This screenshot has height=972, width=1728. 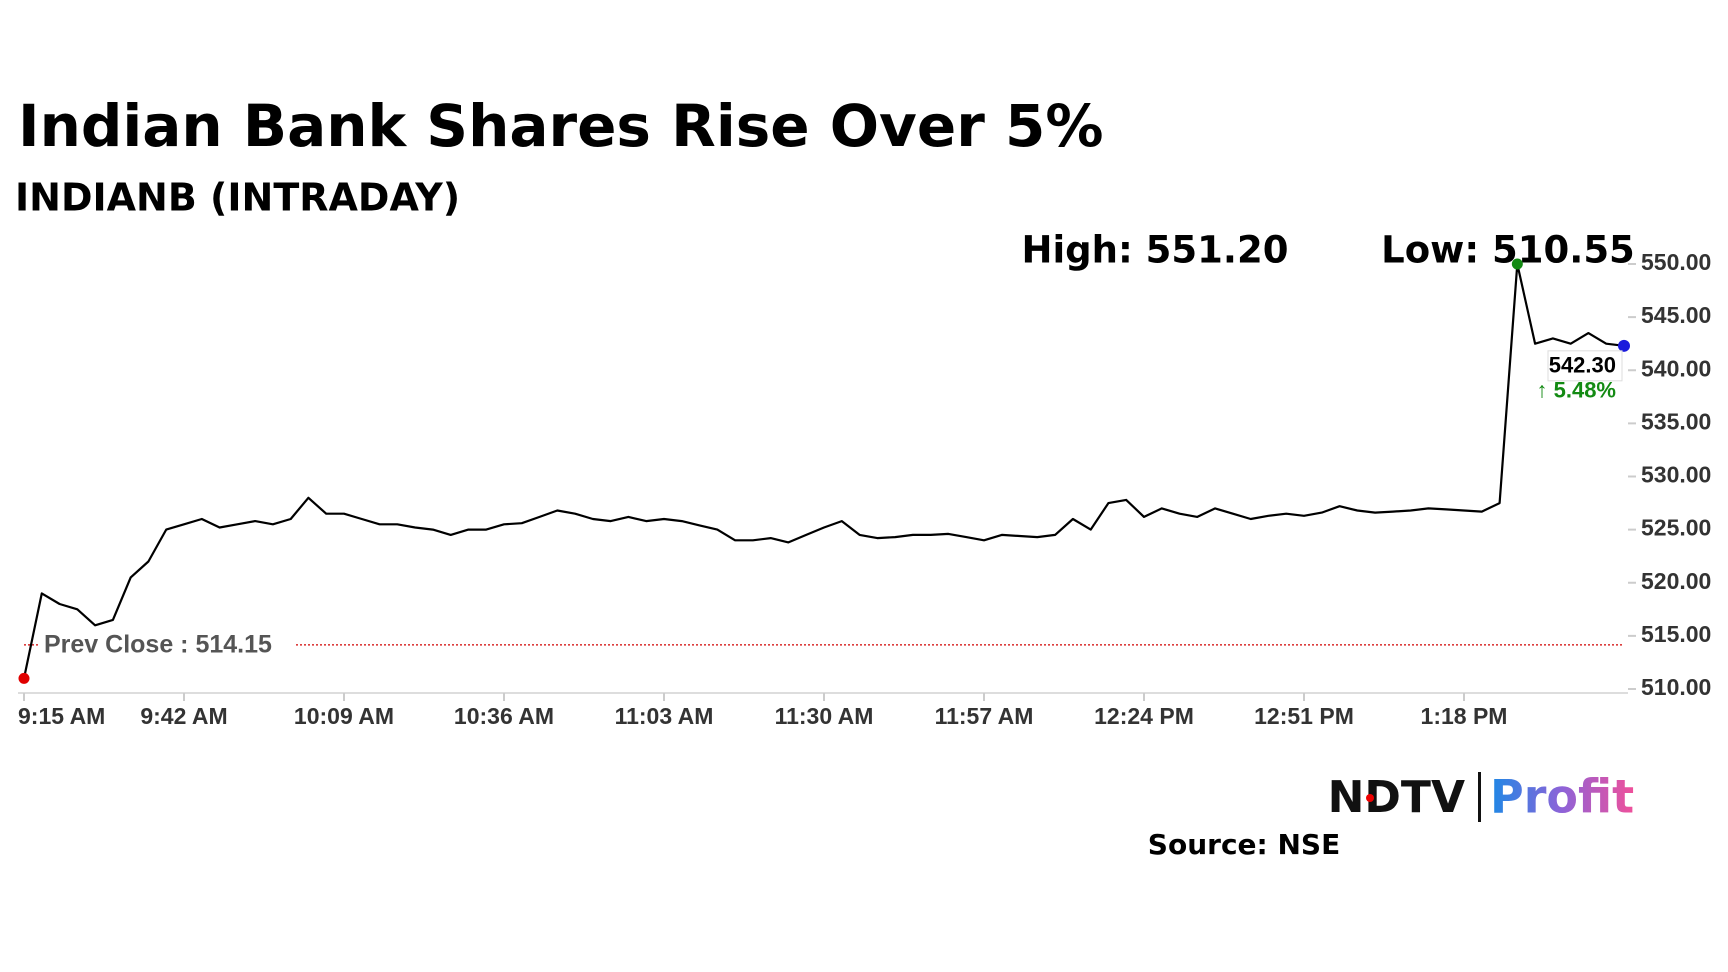 I want to click on x-tick-label: 10:36 AM, so click(x=504, y=716).